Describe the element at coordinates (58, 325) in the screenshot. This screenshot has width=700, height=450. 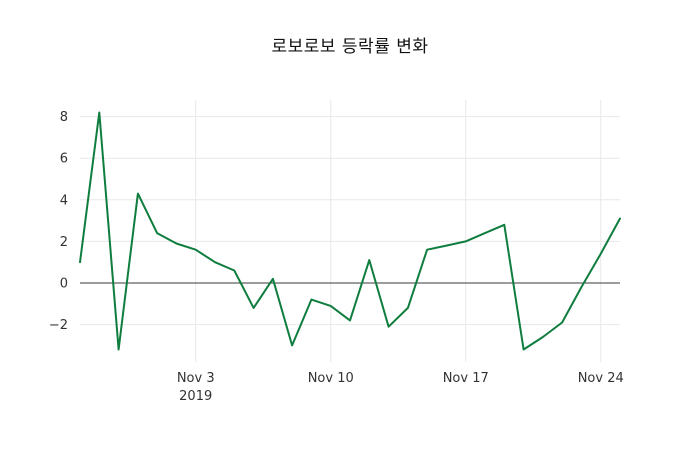
I see `y-tick-label: −2` at that location.